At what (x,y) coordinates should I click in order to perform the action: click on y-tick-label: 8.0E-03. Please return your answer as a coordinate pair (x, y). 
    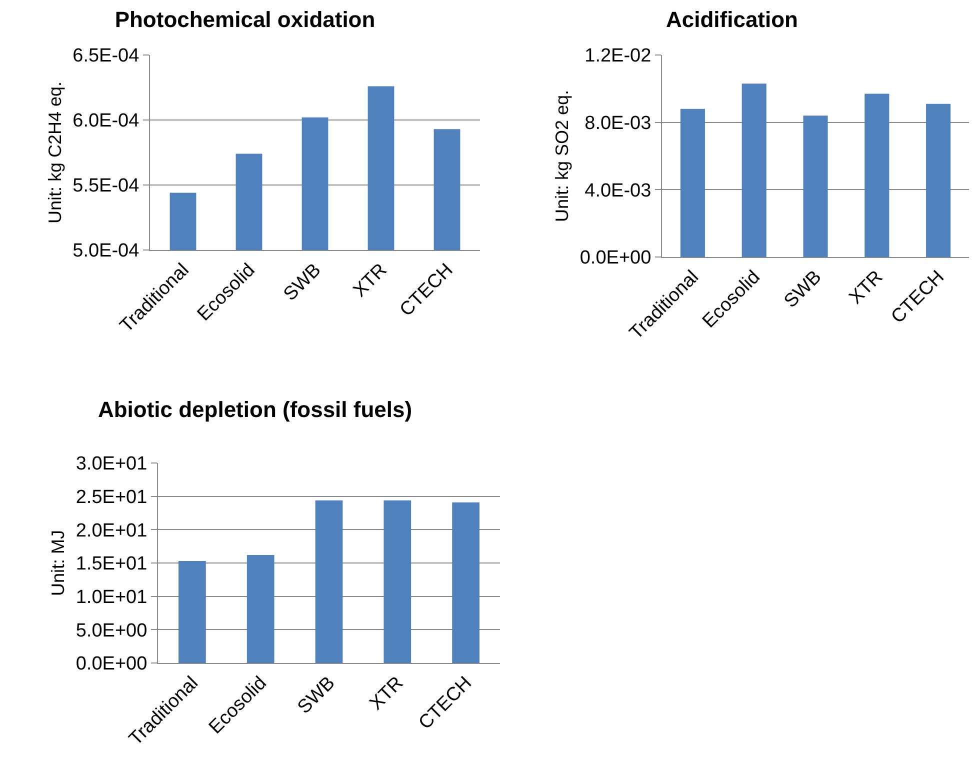
    Looking at the image, I should click on (618, 123).